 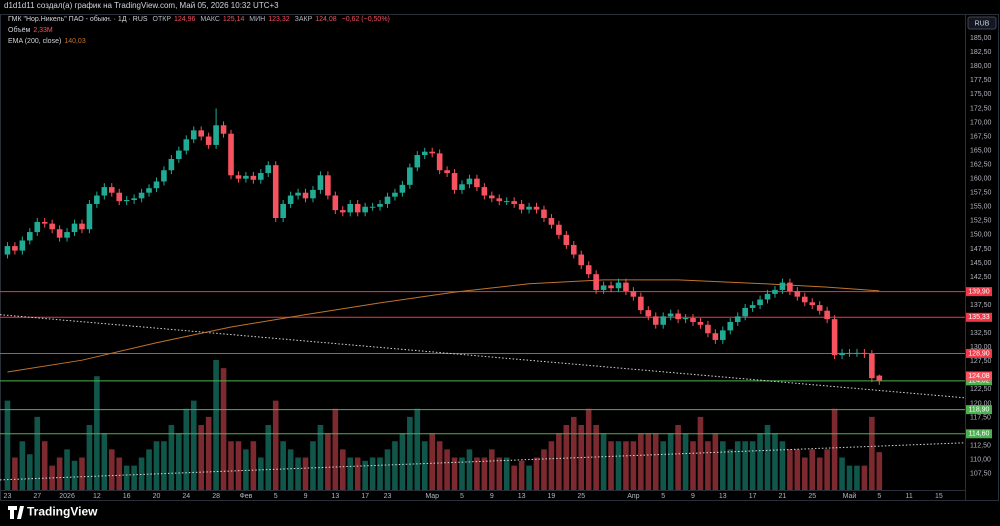 What do you see at coordinates (552, 496) in the screenshot?
I see `x-tick-label: 19` at bounding box center [552, 496].